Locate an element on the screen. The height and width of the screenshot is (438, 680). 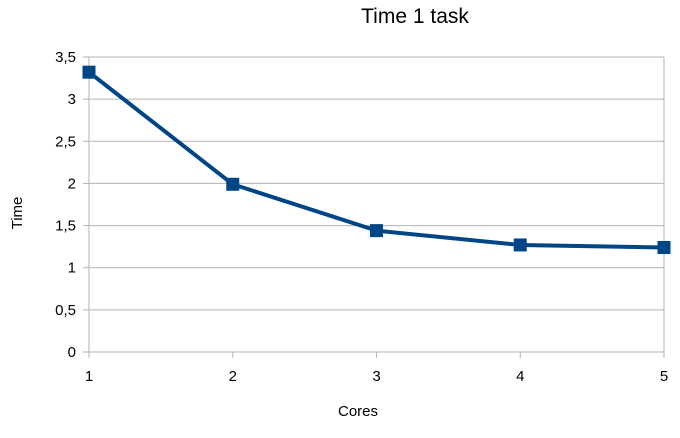
y-tick-label: 1,5 is located at coordinates (65, 226).